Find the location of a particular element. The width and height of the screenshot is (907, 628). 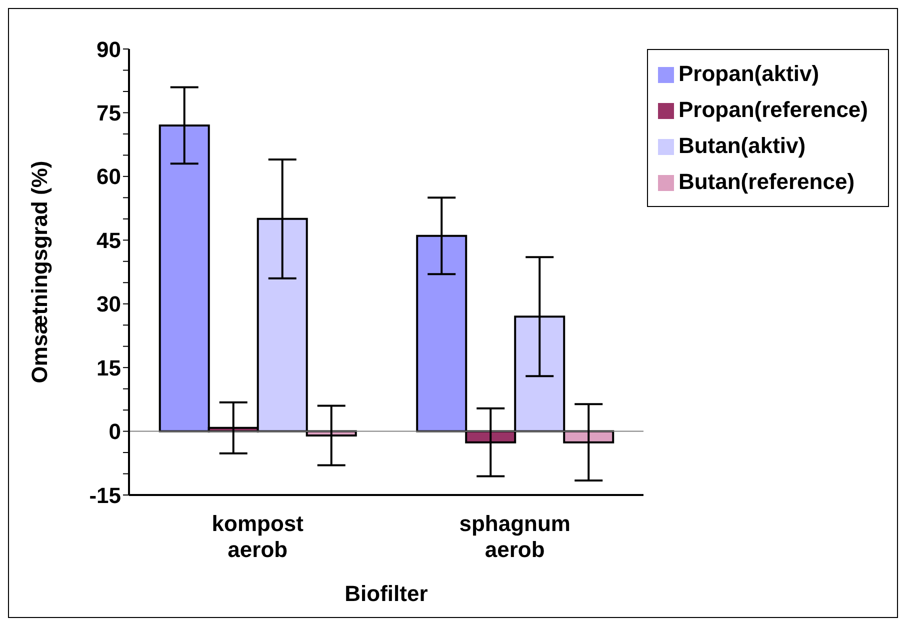

legend-label: Propan(aktiv) is located at coordinates (749, 73).